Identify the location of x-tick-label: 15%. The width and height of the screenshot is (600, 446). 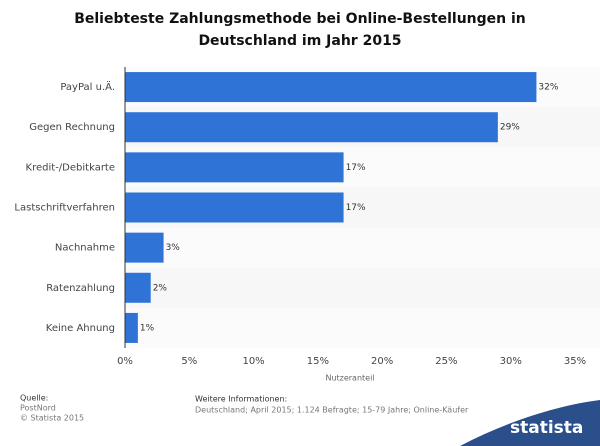
(318, 361).